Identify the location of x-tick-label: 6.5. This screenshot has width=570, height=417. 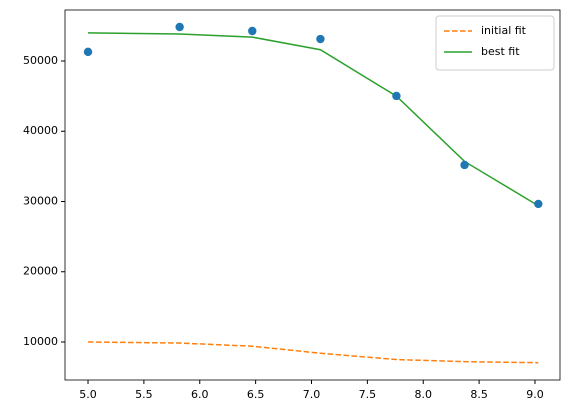
(256, 394).